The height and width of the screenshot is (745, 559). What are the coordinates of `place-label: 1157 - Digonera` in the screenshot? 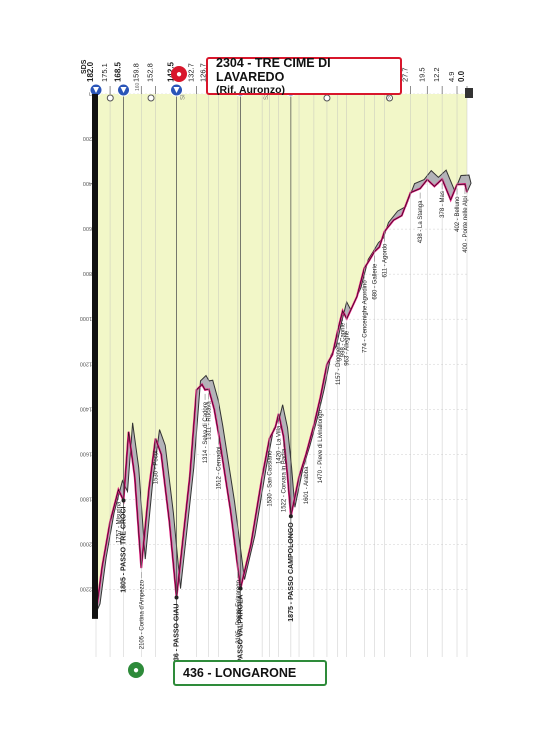 It's located at (339, 363).